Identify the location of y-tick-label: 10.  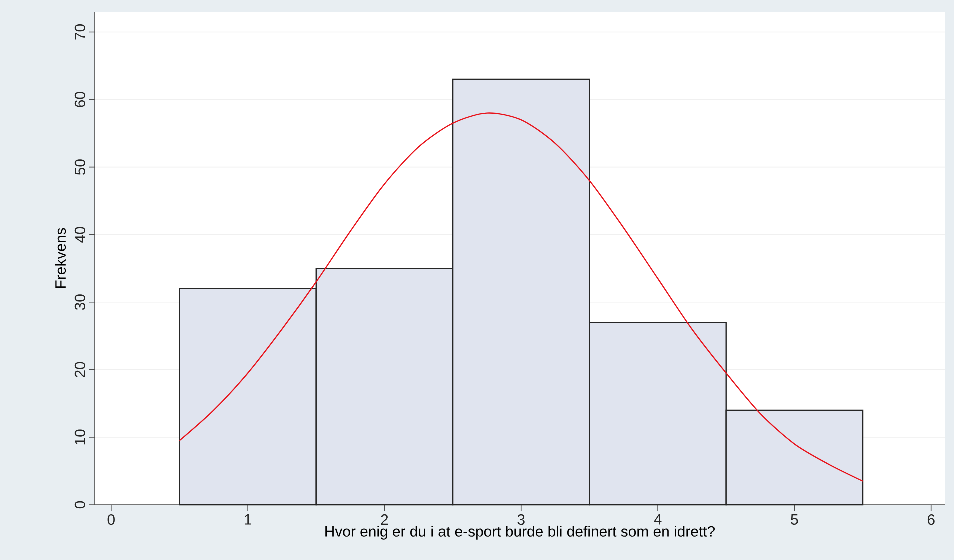
(80, 437).